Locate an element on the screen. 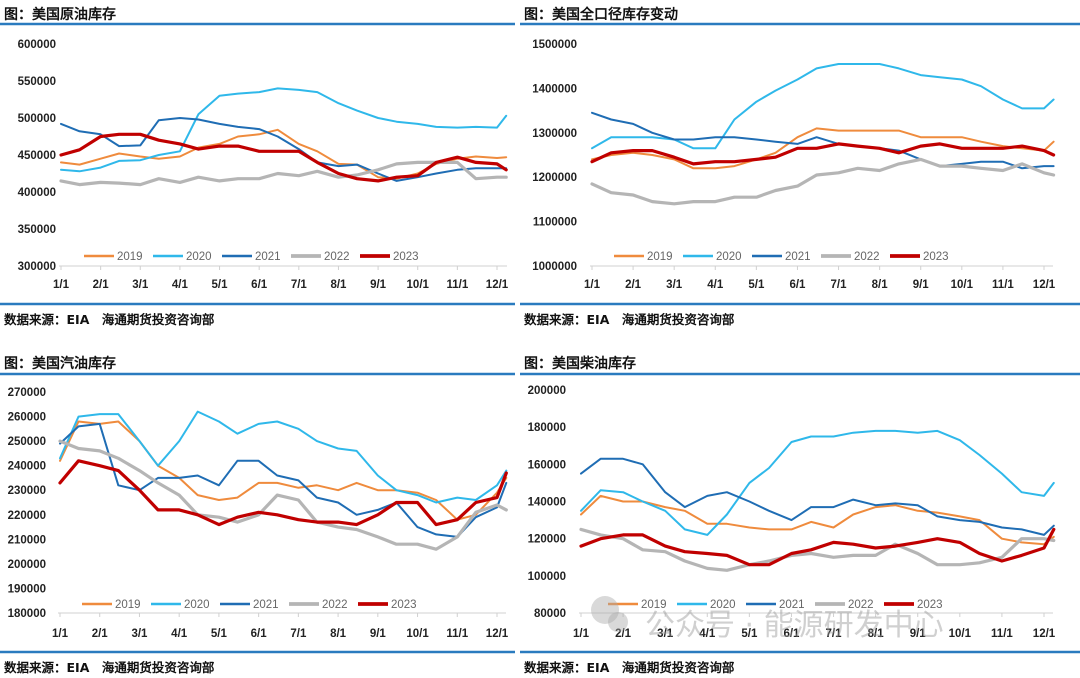 The height and width of the screenshot is (678, 1080). y-tick-label: 1300000 is located at coordinates (554, 134).